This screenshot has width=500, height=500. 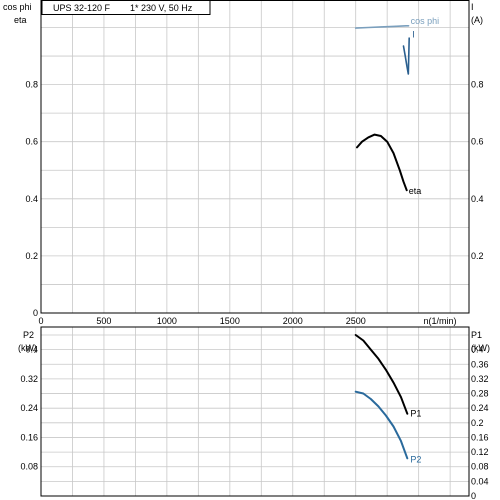 I want to click on y-tick-label-left: 0.8, so click(x=31, y=85).